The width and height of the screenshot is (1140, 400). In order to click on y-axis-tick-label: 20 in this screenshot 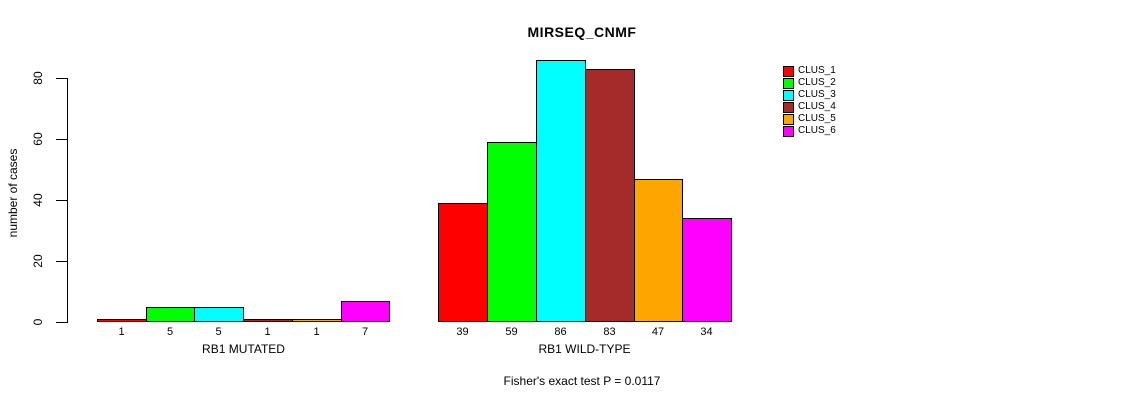, I will do `click(38, 261)`.